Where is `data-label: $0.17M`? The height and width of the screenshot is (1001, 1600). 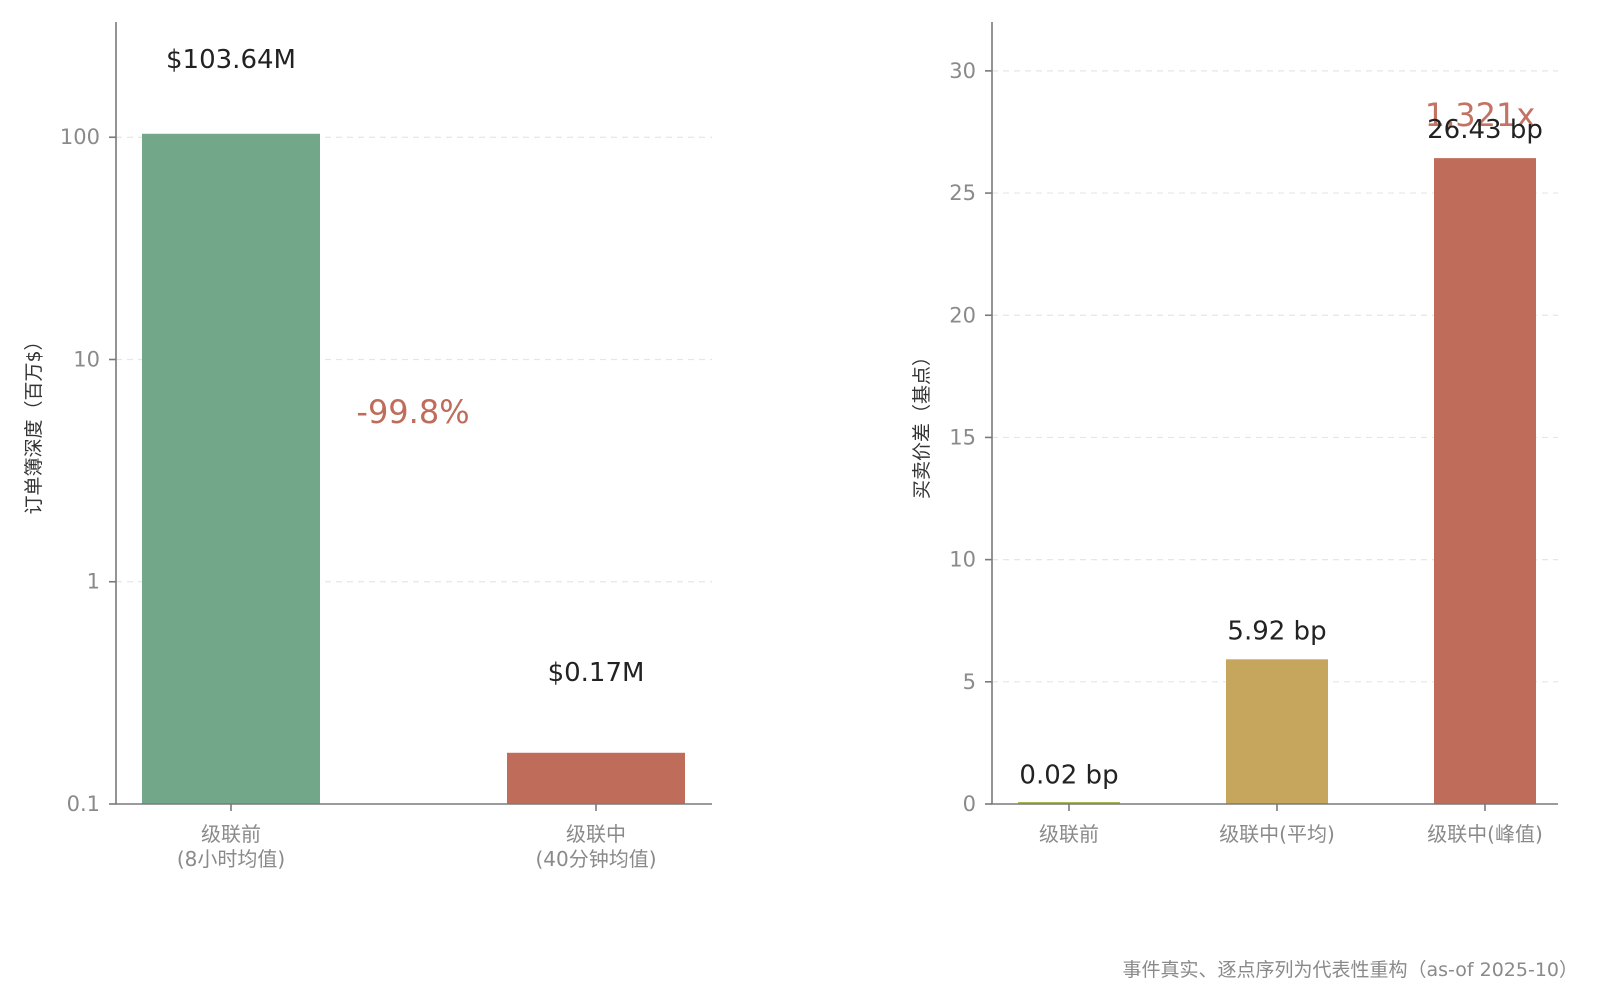 data-label: $0.17M is located at coordinates (596, 673).